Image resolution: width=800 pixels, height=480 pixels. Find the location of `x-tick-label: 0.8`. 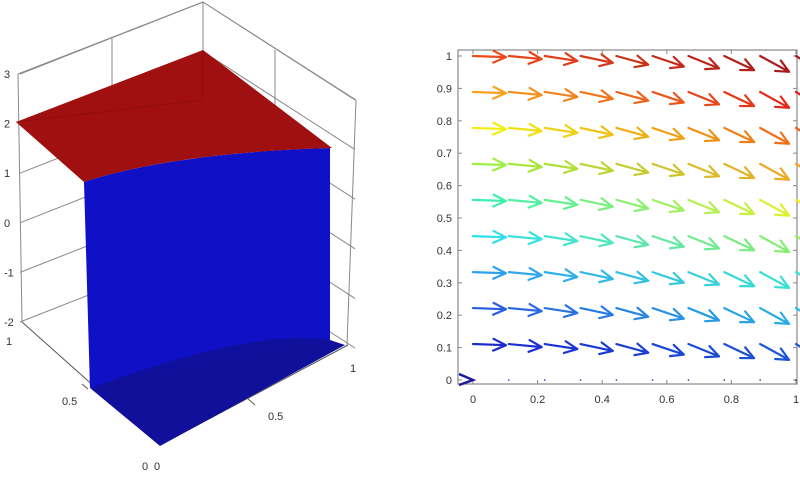

x-tick-label: 0.8 is located at coordinates (731, 400).